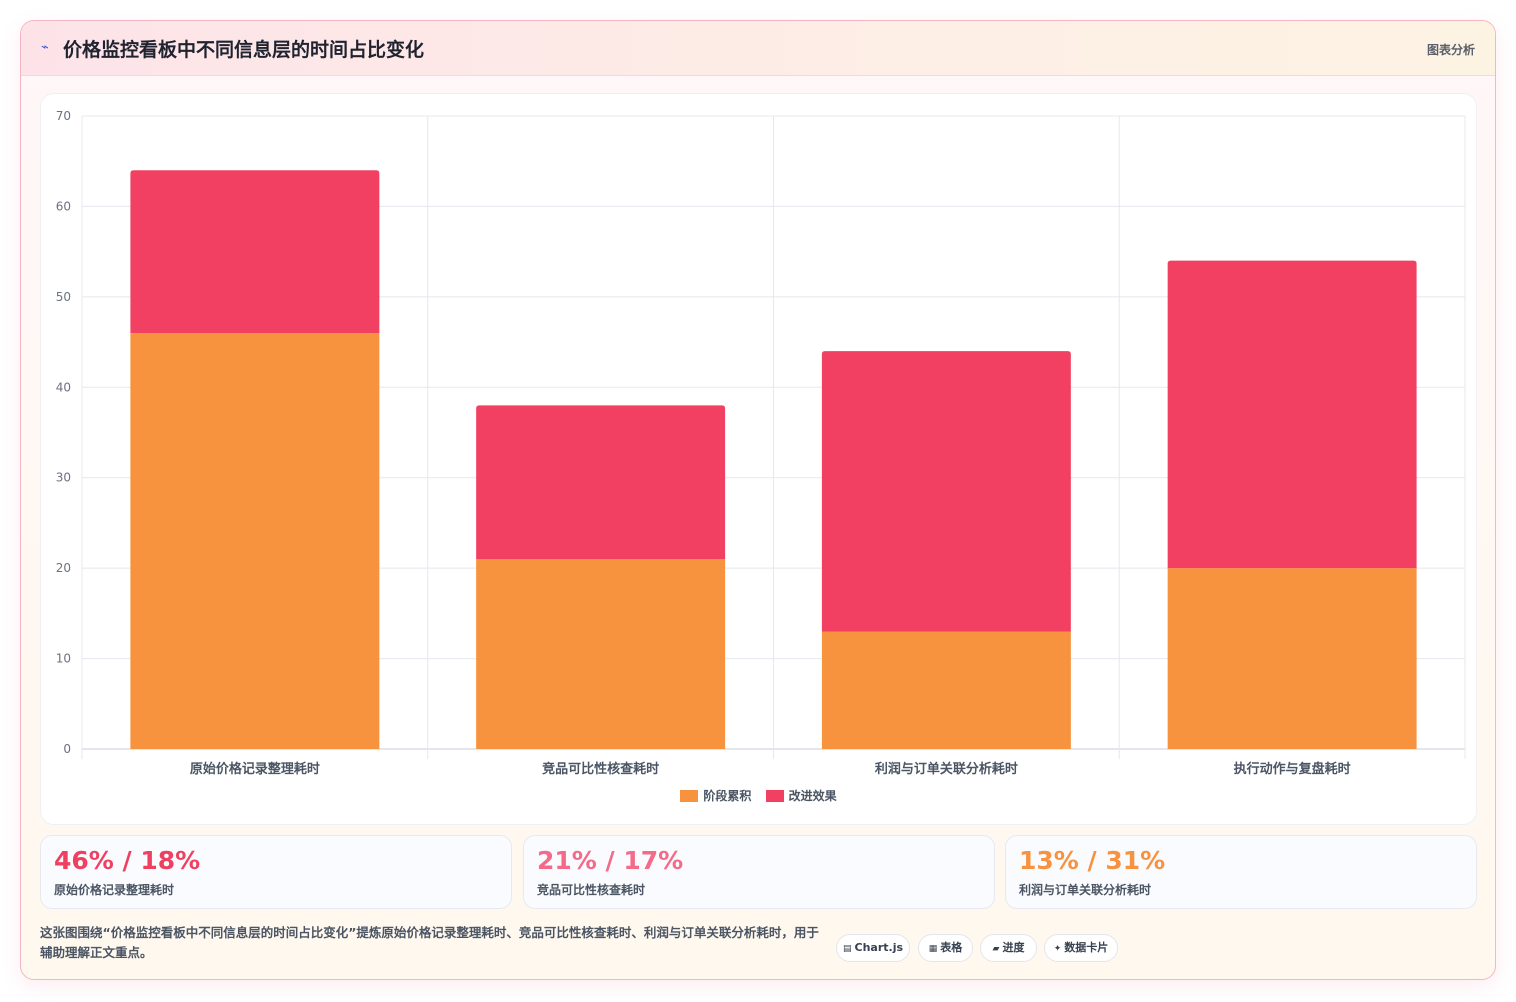 The width and height of the screenshot is (1516, 1002). What do you see at coordinates (244, 50) in the screenshot?
I see `chart-title: 价格监控看板中不同信息层的时间占比变化` at bounding box center [244, 50].